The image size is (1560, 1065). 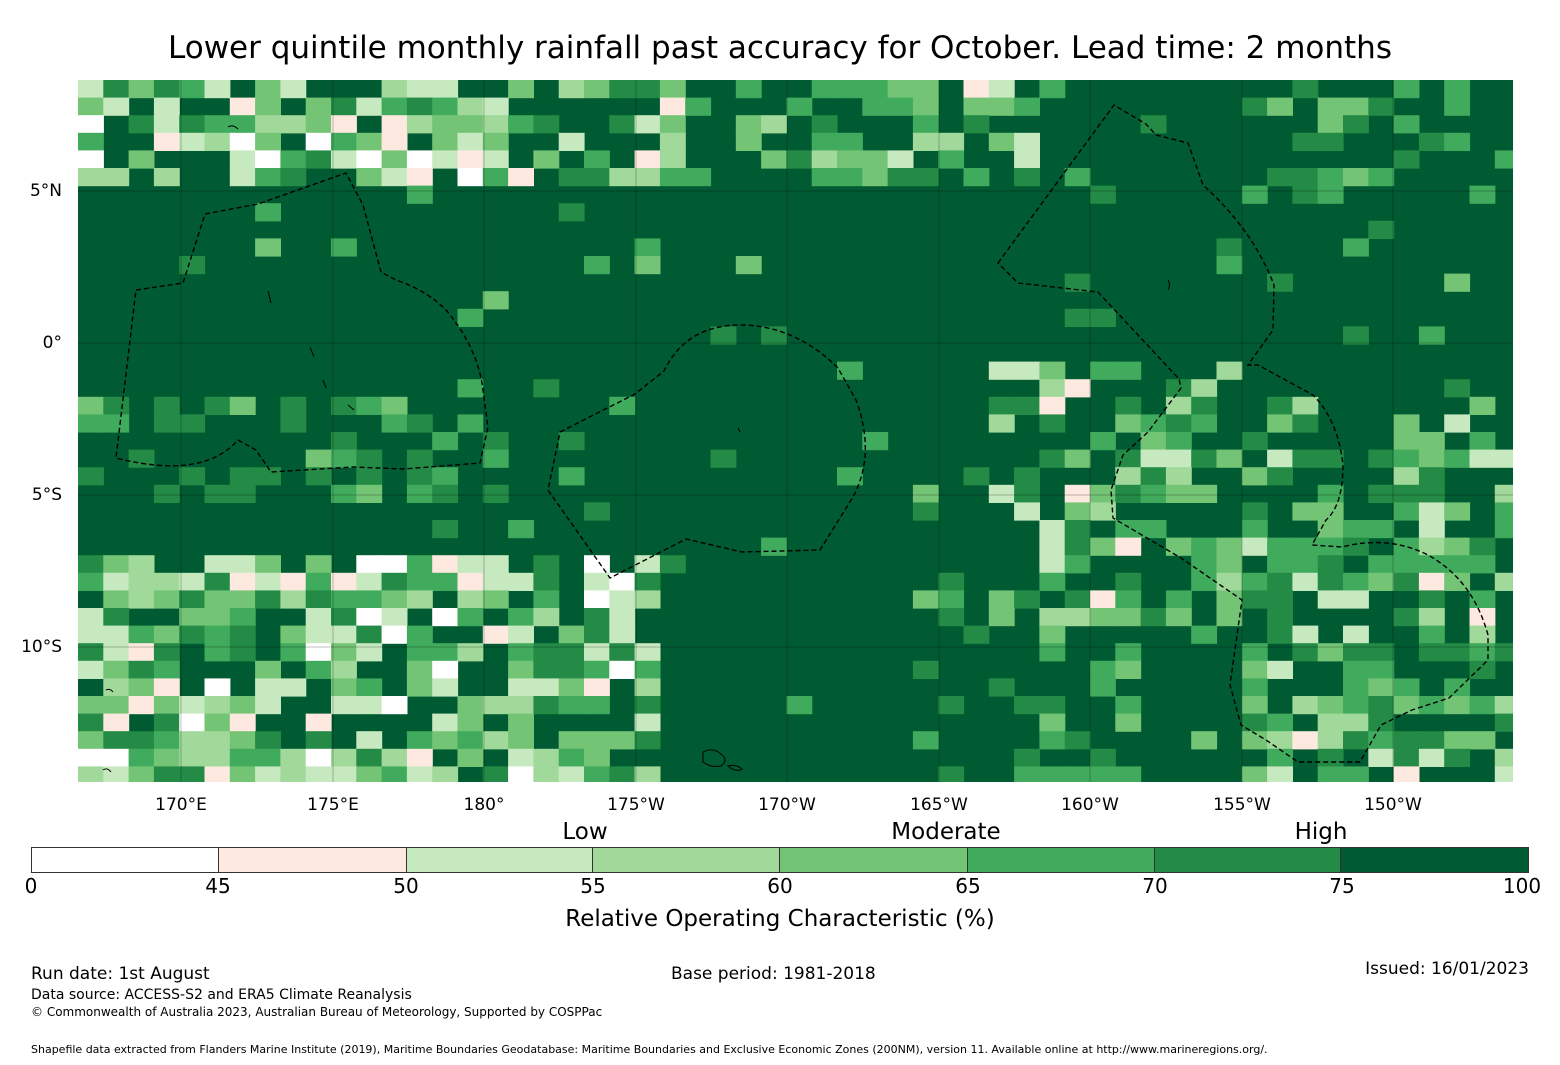 I want to click on legend-category-moderate: Moderate, so click(x=946, y=832).